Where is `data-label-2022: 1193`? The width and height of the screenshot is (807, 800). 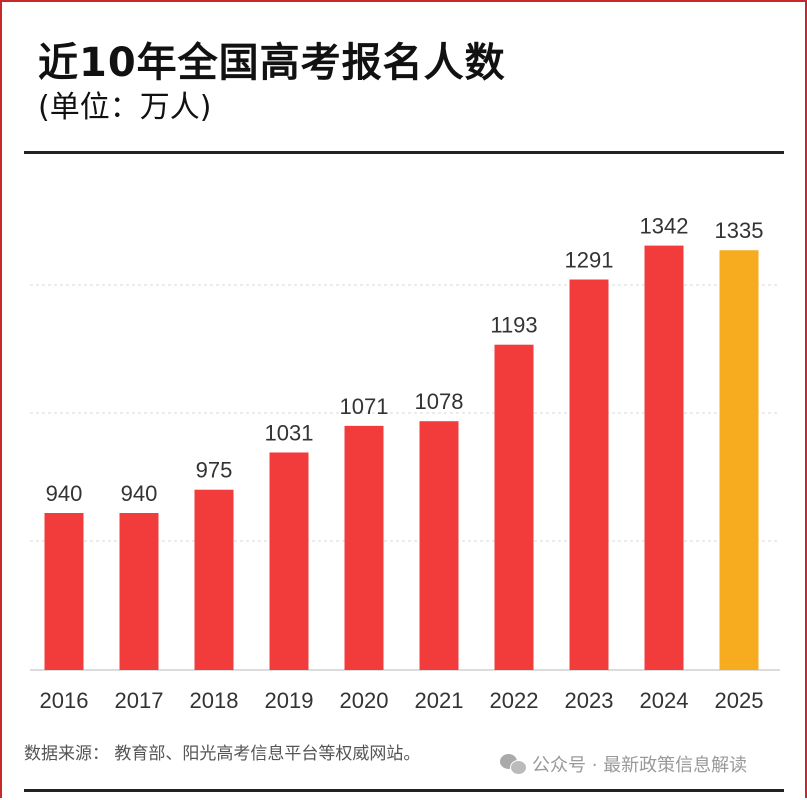
data-label-2022: 1193 is located at coordinates (513, 325).